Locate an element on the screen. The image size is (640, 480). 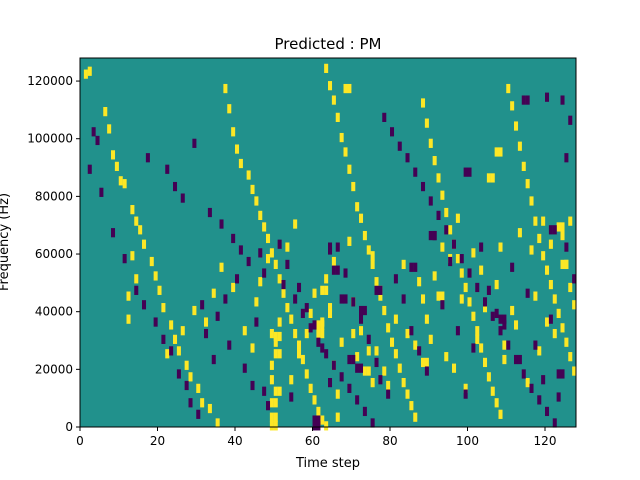
x-axis: 0 20 40 60 80 100 120 is located at coordinates (316, 437).